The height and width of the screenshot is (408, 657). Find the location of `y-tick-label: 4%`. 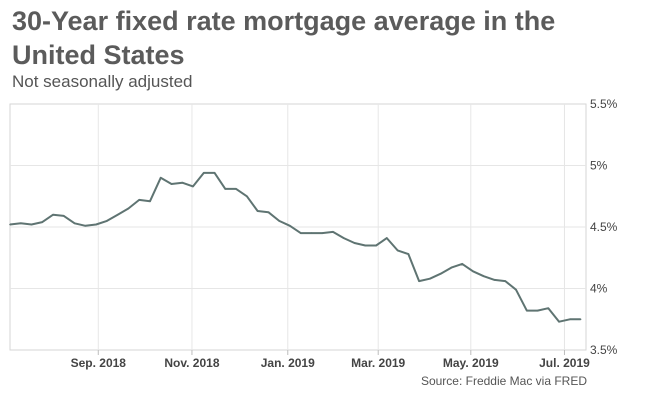

y-tick-label: 4% is located at coordinates (599, 289).